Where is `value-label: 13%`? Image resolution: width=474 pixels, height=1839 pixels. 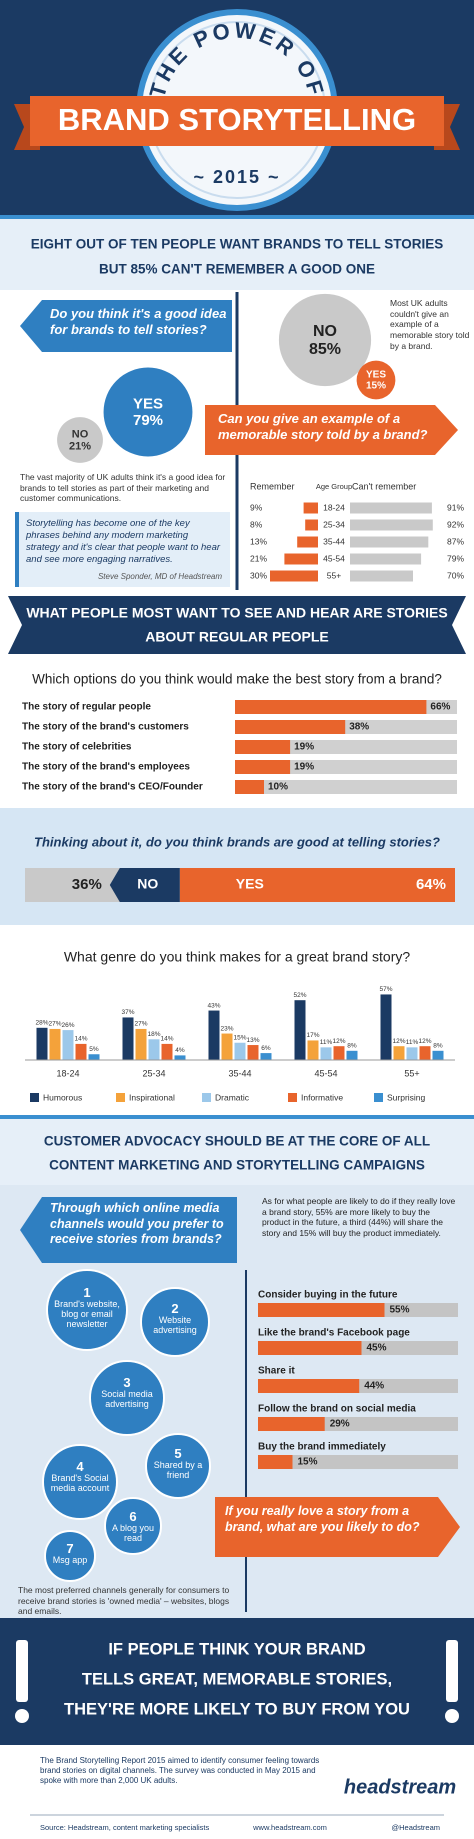 value-label: 13% is located at coordinates (252, 1040).